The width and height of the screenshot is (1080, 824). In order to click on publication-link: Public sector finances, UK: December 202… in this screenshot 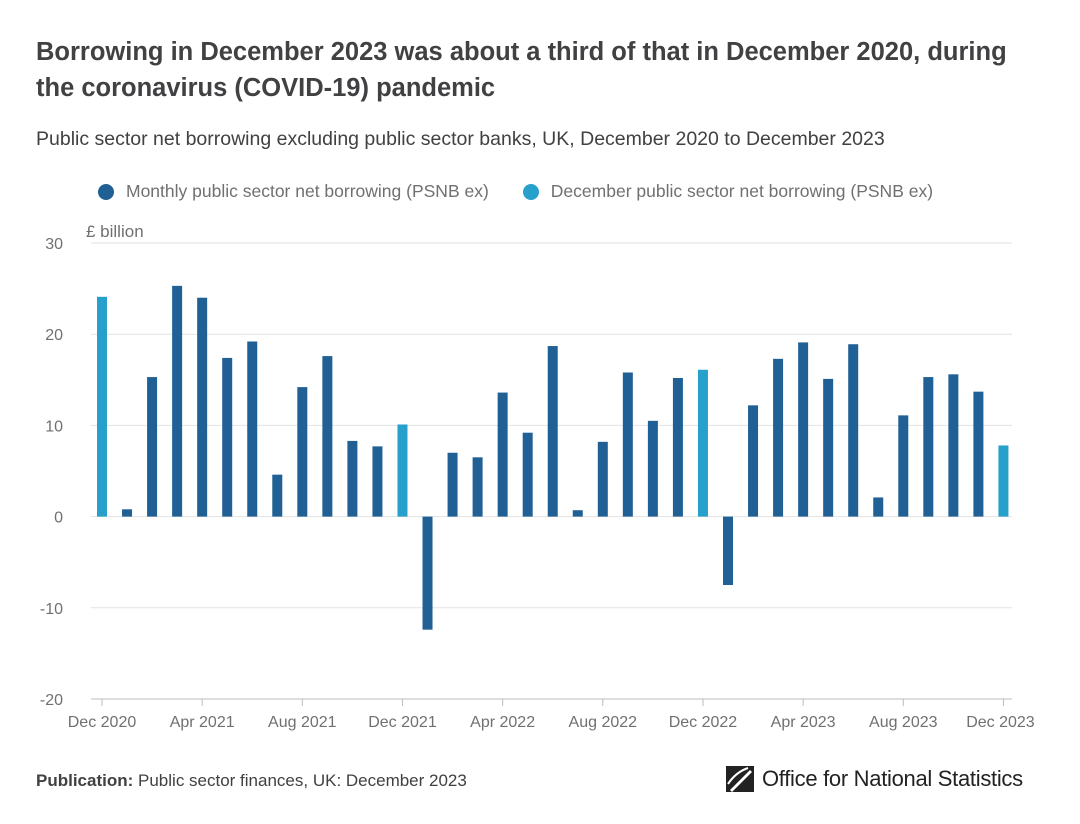, I will do `click(302, 780)`.